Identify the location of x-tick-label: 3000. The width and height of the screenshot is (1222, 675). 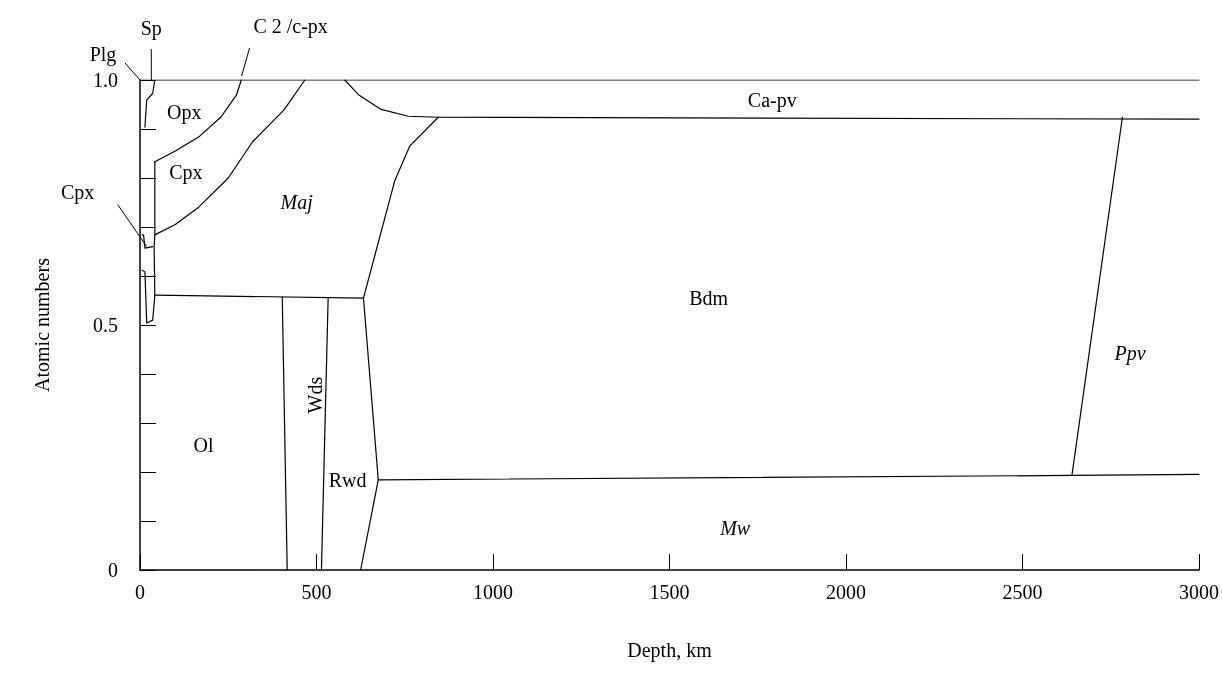
(1199, 592).